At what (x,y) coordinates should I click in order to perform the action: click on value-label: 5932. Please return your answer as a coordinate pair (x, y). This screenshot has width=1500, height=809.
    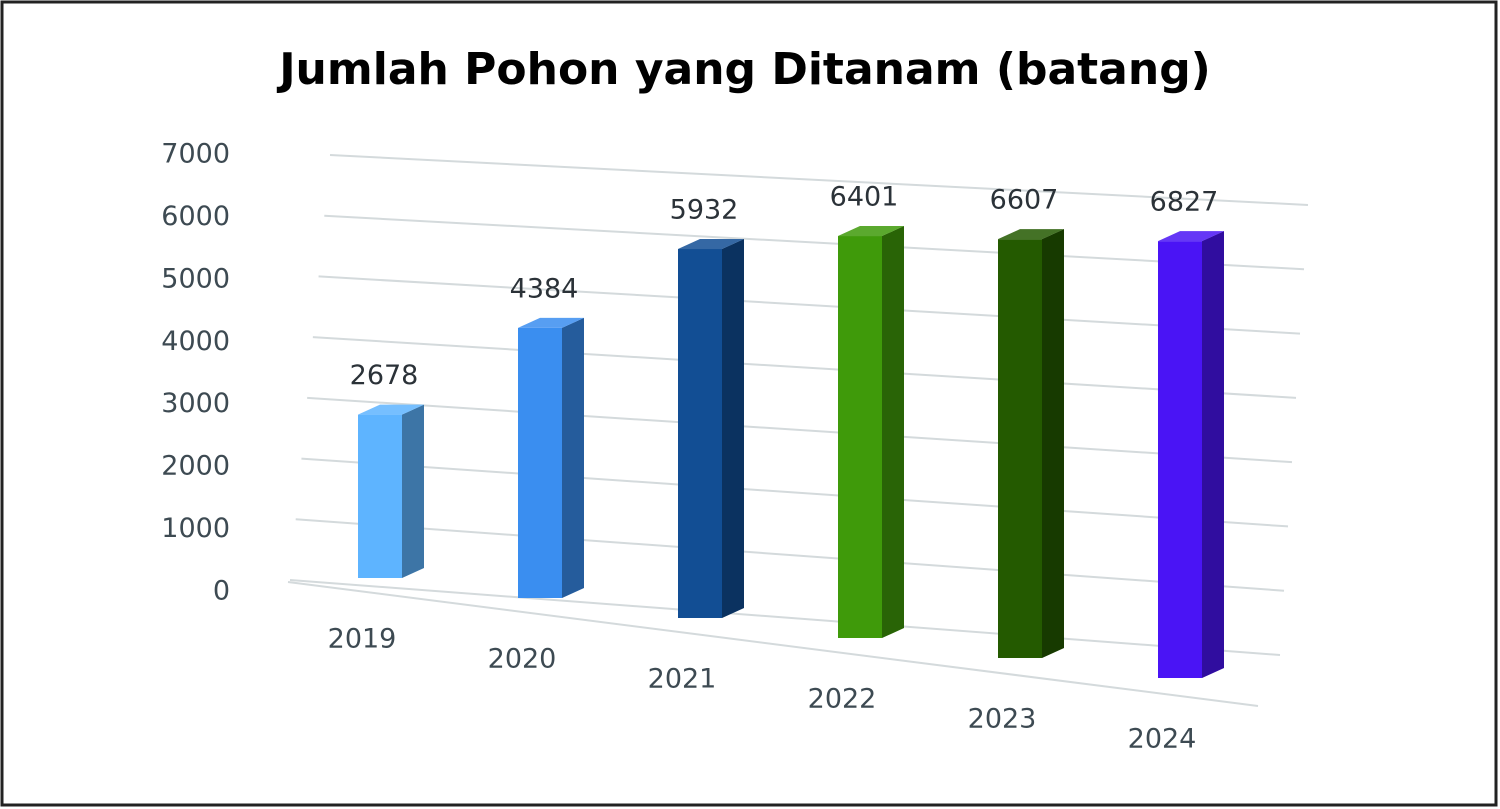
    Looking at the image, I should click on (704, 210).